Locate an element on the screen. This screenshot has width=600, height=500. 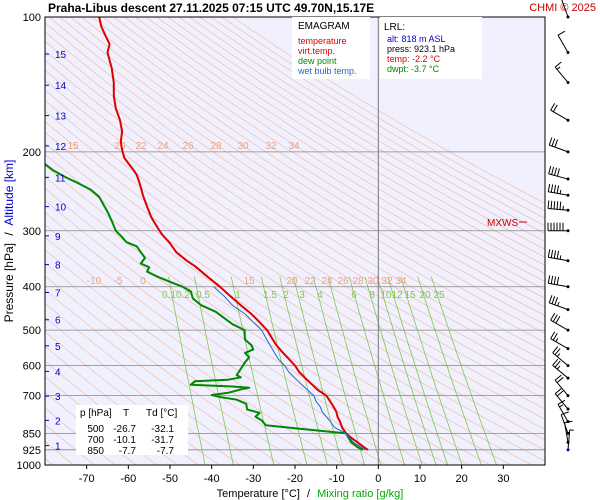
altitude-tick-label: 10 is located at coordinates (61, 208).